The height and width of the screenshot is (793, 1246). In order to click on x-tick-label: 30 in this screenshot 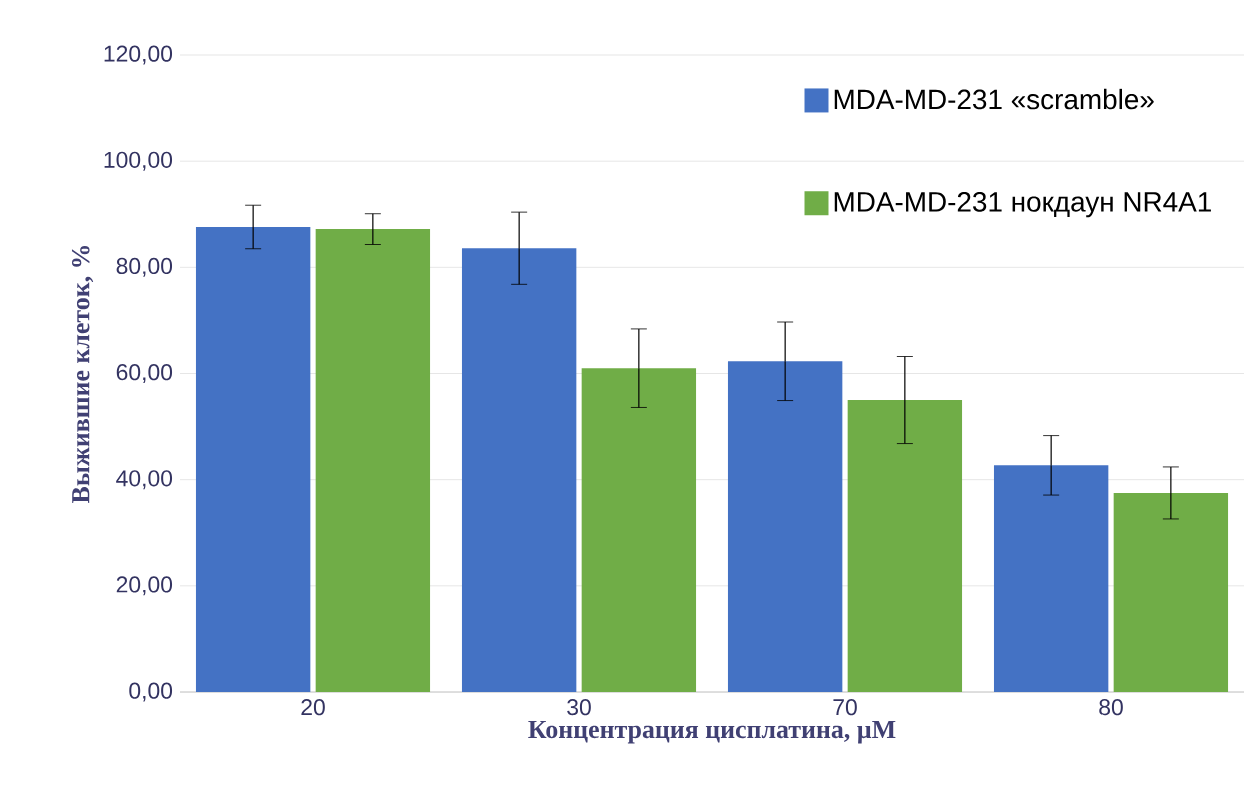, I will do `click(579, 707)`.